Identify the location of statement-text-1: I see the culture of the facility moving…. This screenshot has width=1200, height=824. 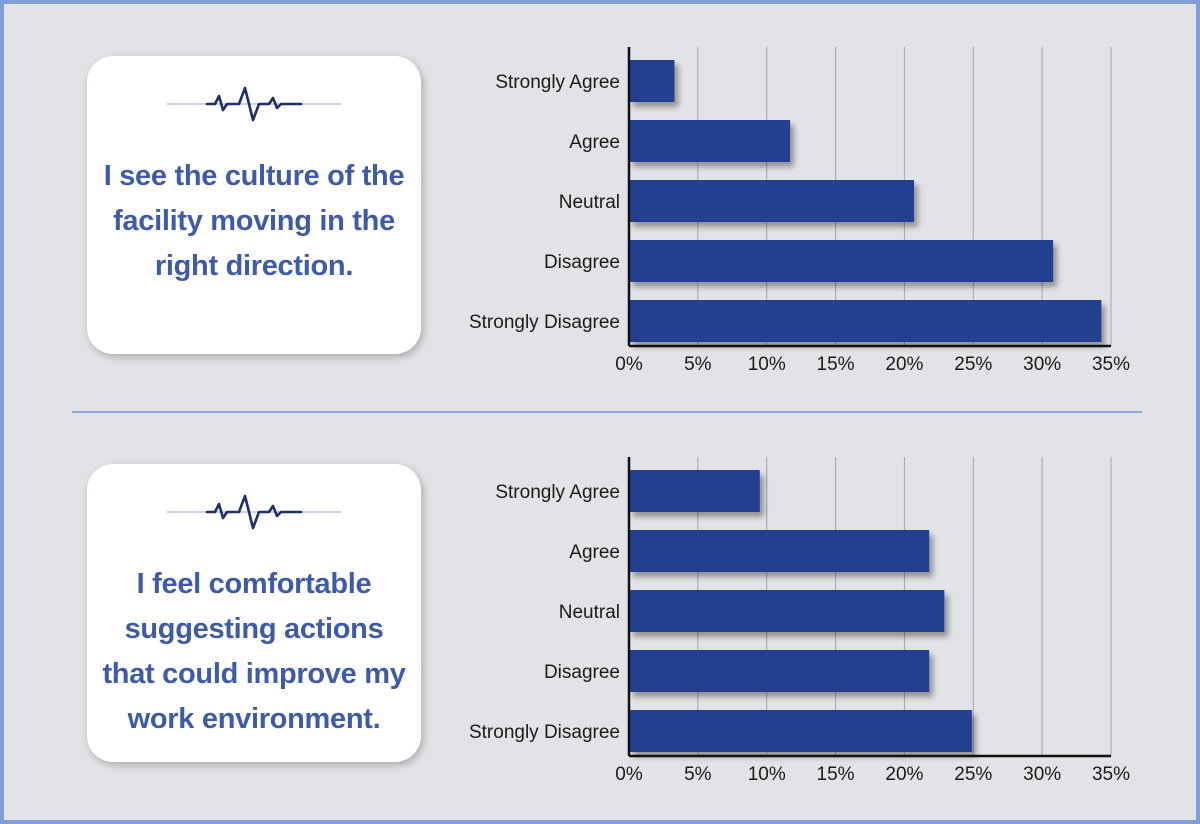
(254, 221).